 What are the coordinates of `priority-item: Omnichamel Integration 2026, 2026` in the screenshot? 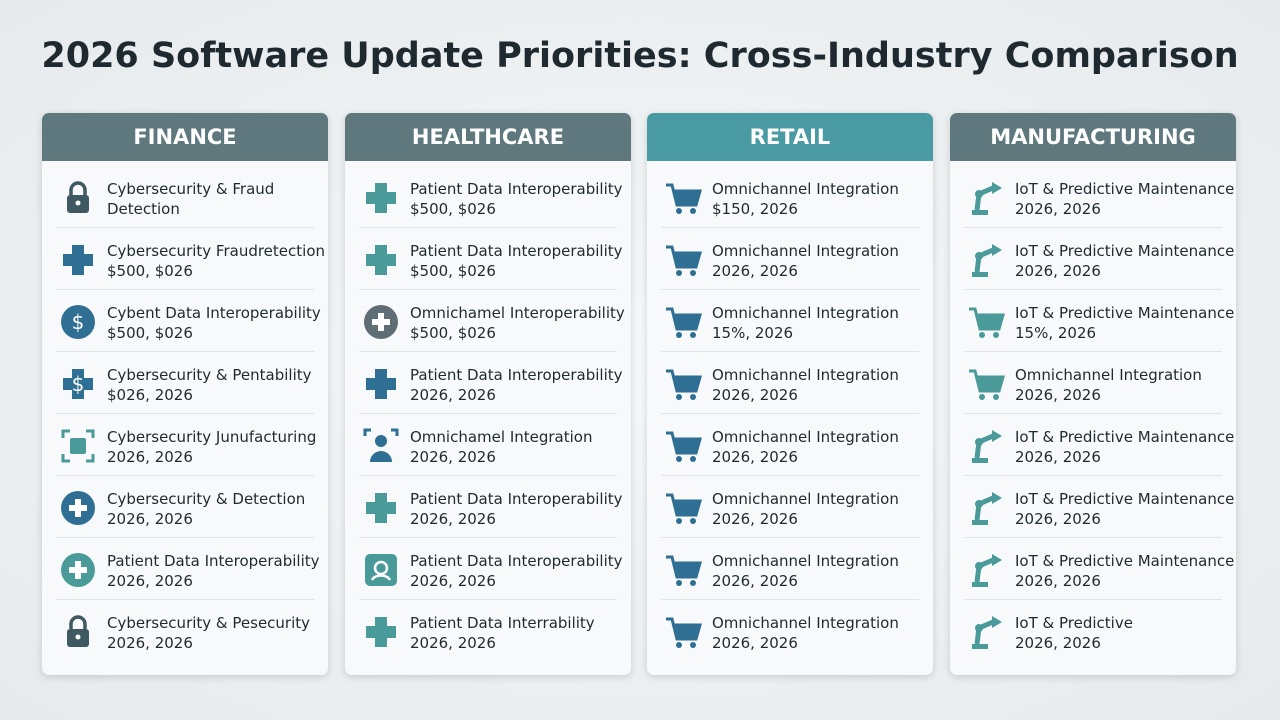 It's located at (488, 444).